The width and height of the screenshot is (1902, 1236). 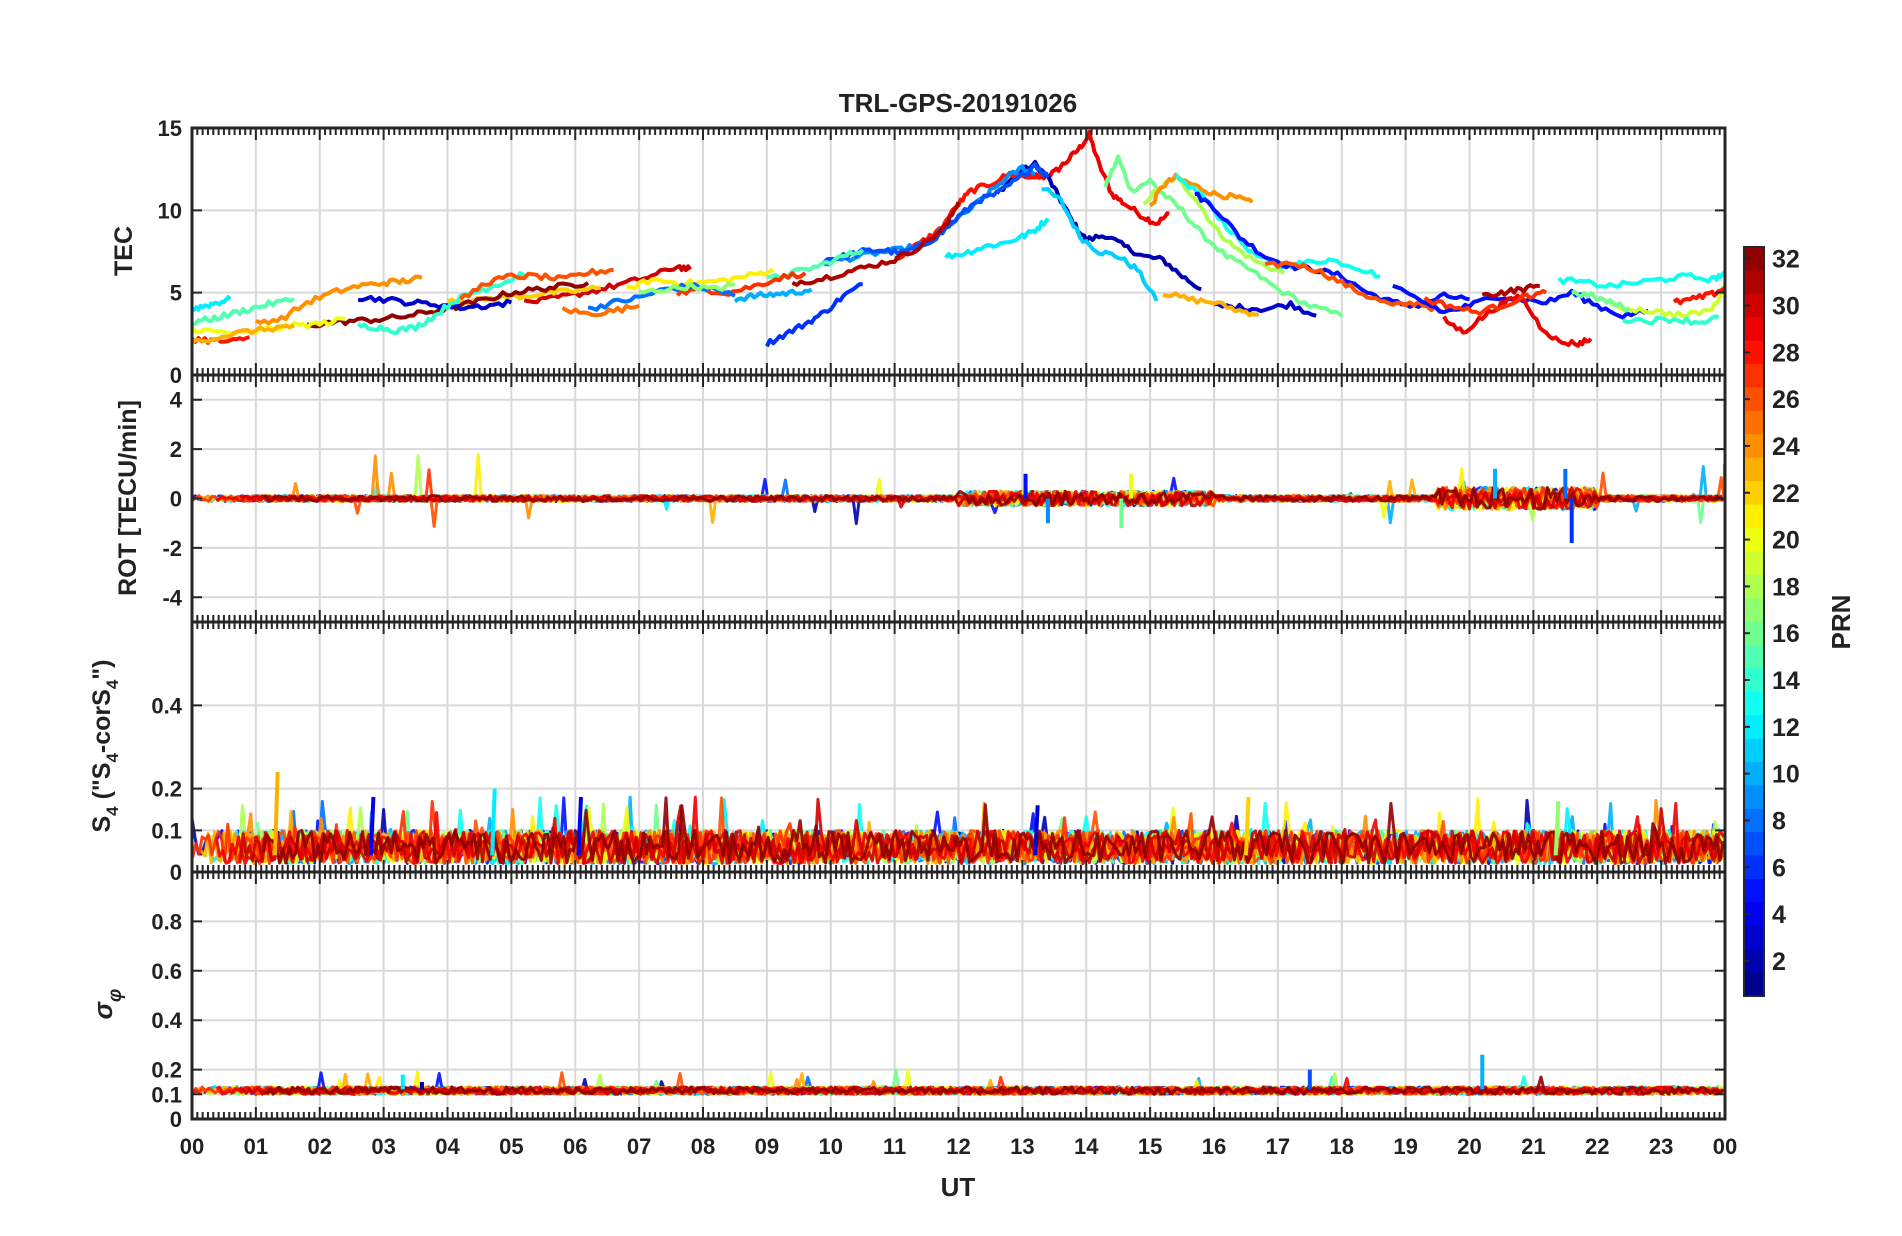 I want to click on s4-traces, so click(x=958, y=818).